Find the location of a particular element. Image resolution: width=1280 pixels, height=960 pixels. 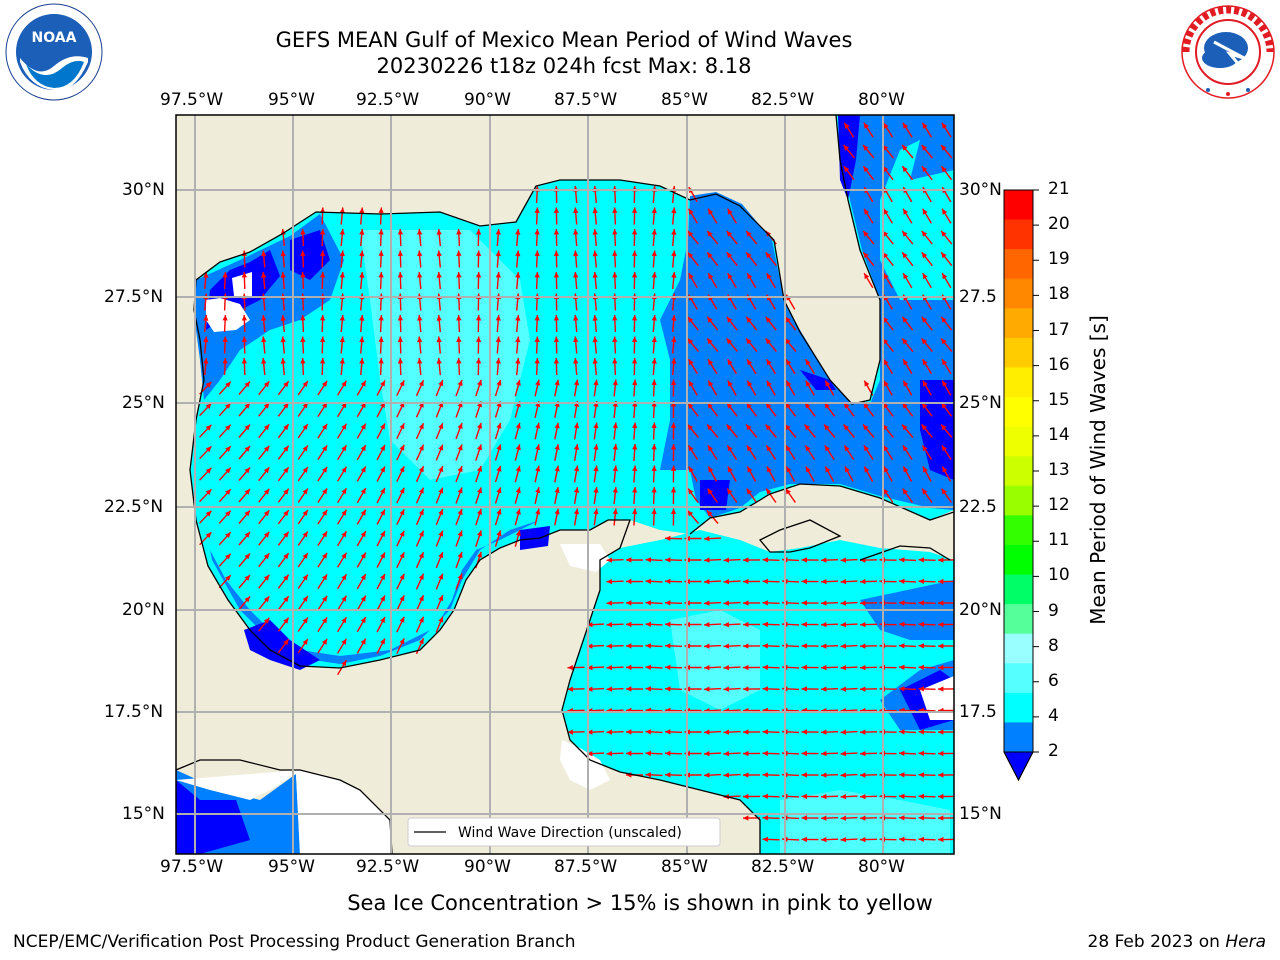

colorbar-tick-label: 20 is located at coordinates (1059, 224).